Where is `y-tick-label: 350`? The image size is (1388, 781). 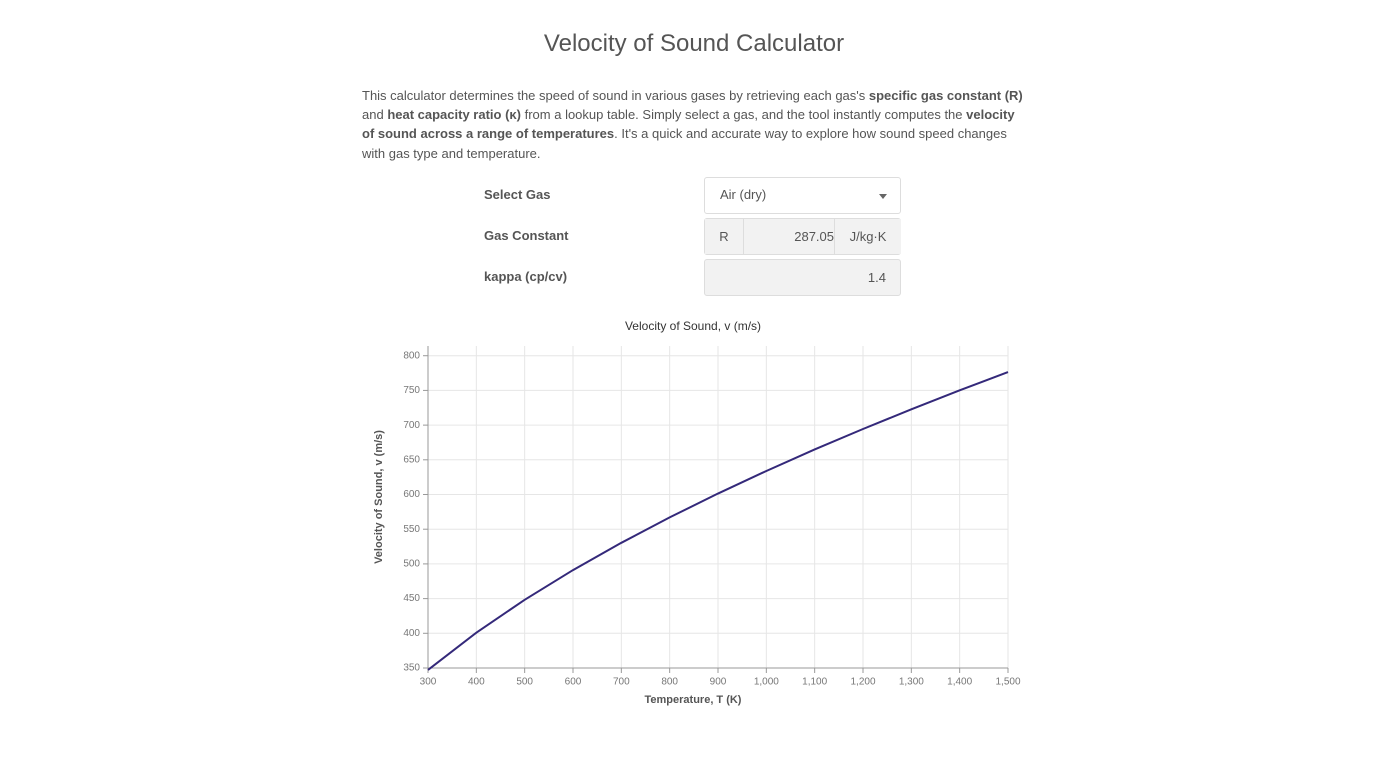 y-tick-label: 350 is located at coordinates (411, 668).